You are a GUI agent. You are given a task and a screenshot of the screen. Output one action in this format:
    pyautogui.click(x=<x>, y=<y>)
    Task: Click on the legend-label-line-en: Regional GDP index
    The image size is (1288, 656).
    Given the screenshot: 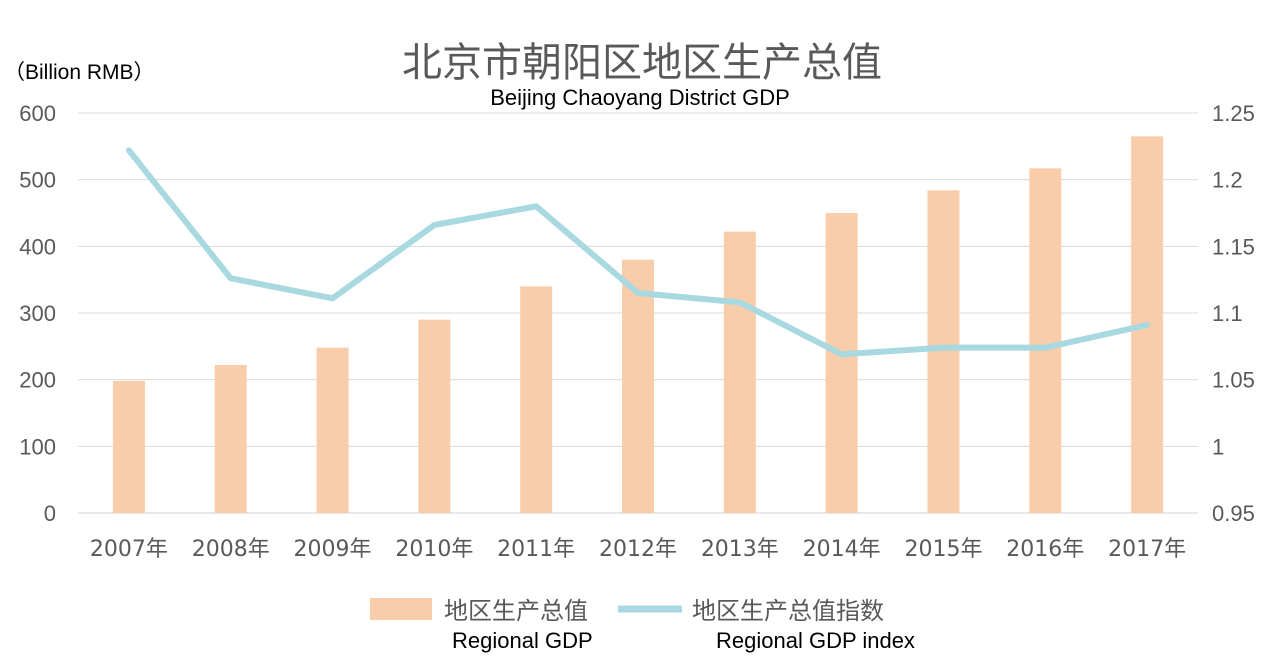 What is the action you would take?
    pyautogui.click(x=815, y=640)
    